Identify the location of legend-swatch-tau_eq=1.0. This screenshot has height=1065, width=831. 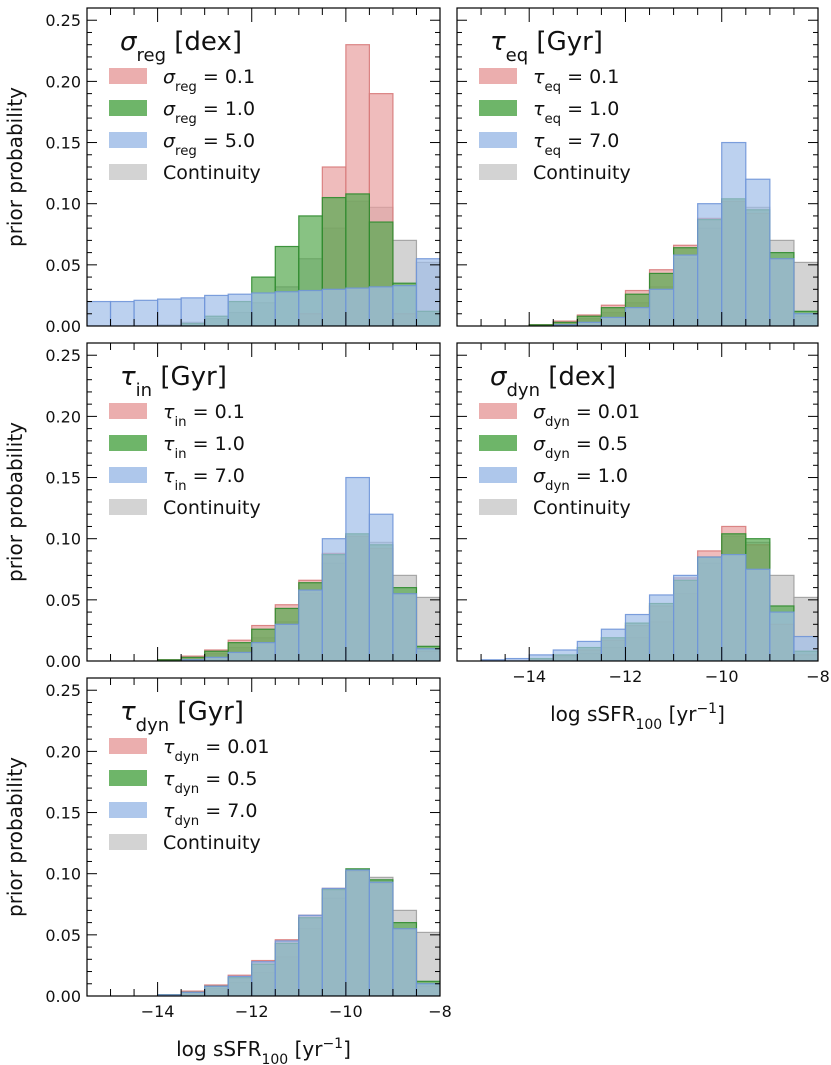
(498, 108).